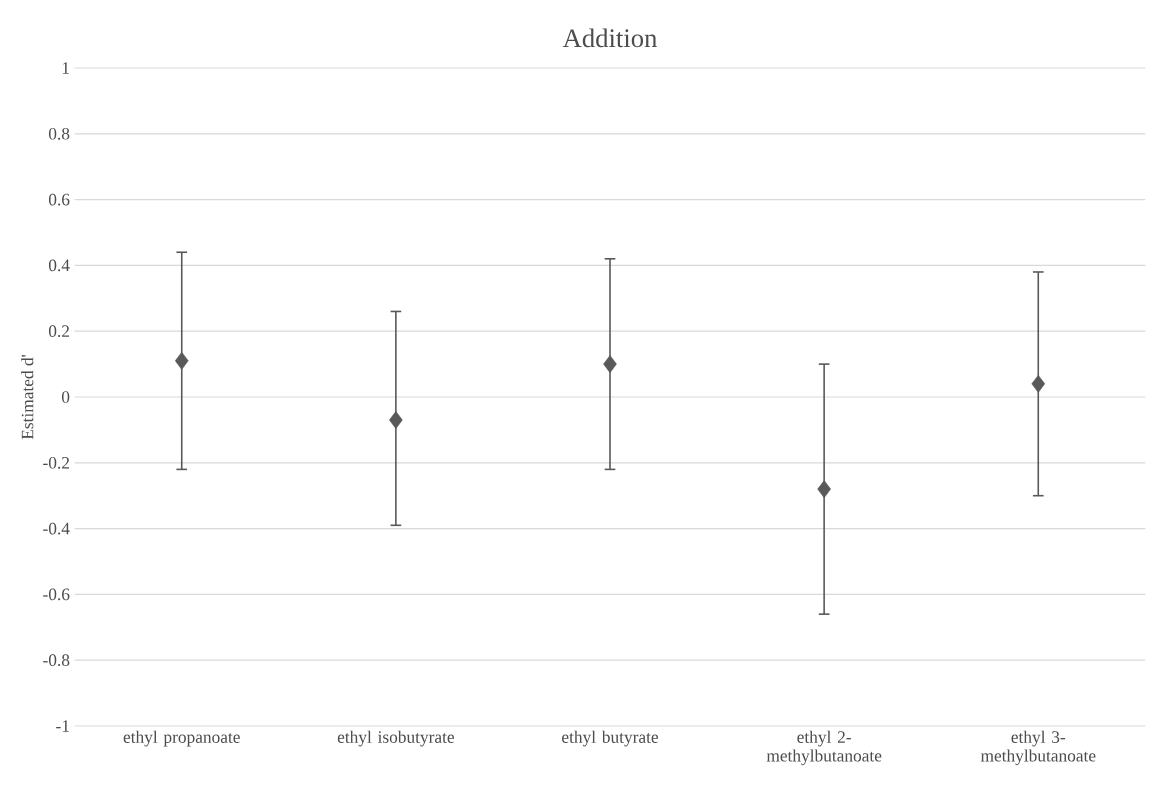  Describe the element at coordinates (395, 738) in the screenshot. I see `x-tick-label: ethyl isobutyrate` at that location.